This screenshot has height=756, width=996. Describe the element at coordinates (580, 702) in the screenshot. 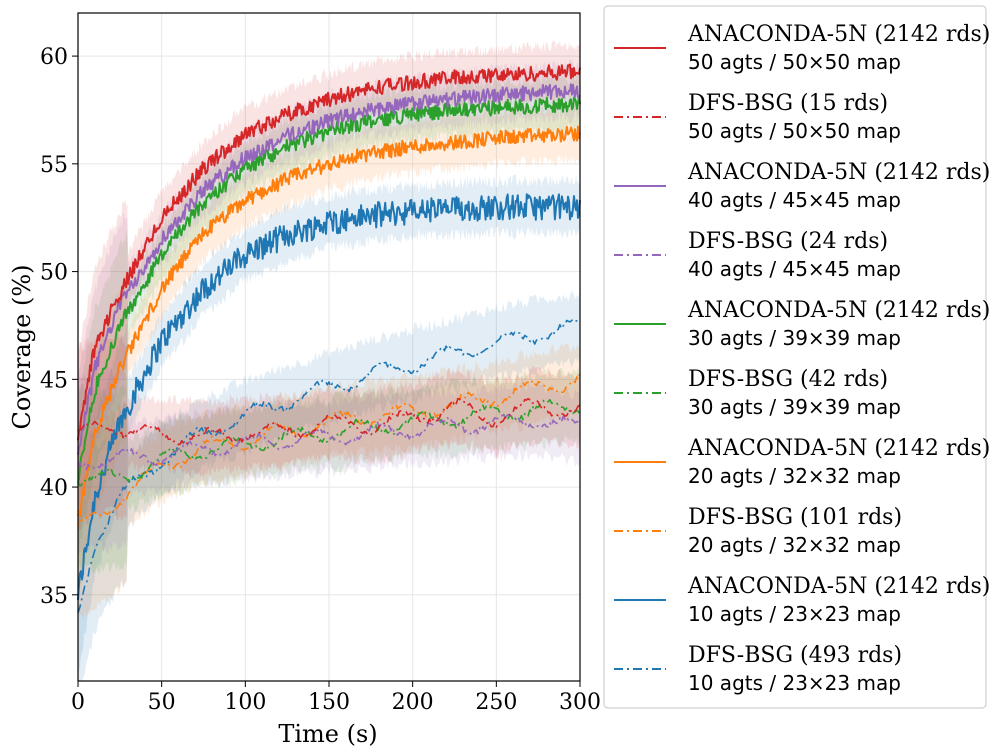

I see `x-tick-label: 300` at that location.